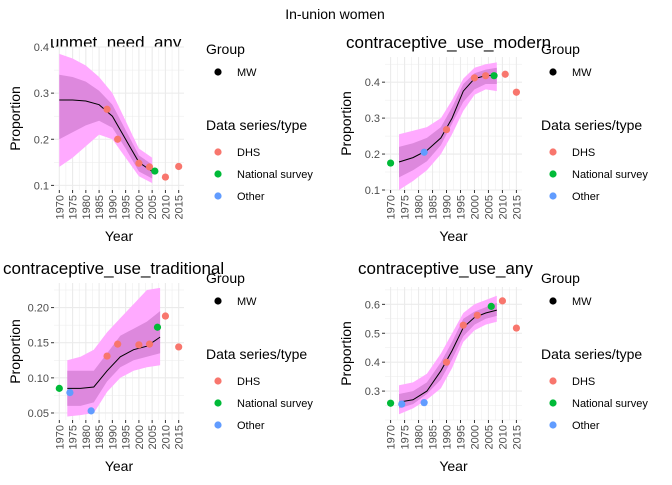 This screenshot has width=672, height=485. Describe the element at coordinates (610, 404) in the screenshot. I see `legend-series-item: National survey` at that location.